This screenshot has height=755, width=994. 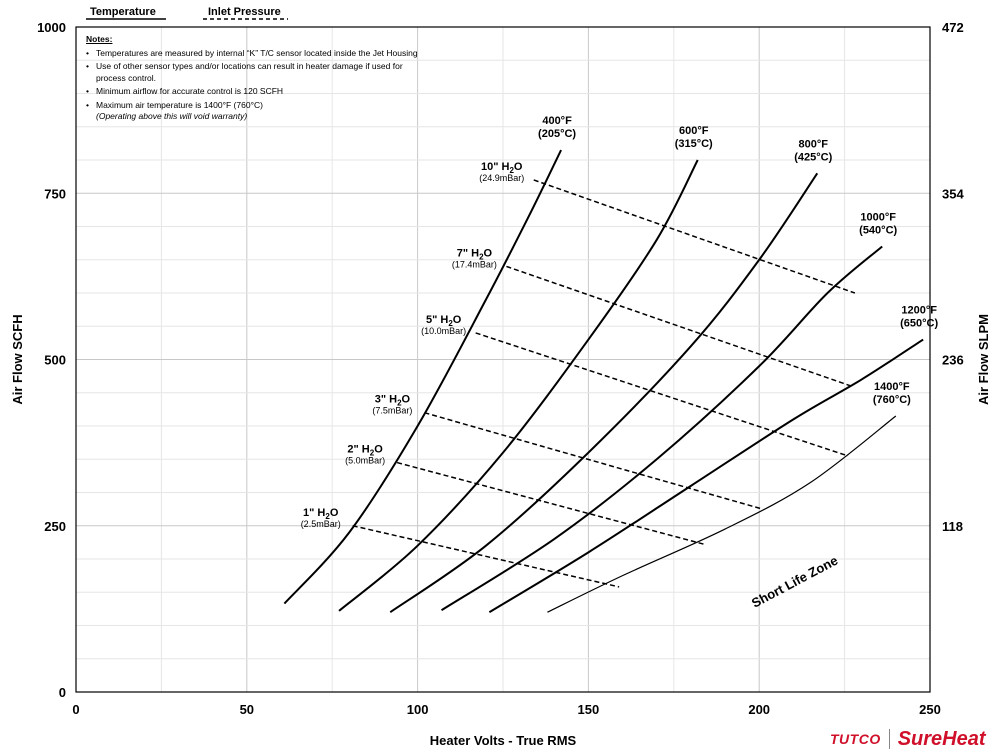 I want to click on temperature-sublabel: (650°C), so click(x=919, y=324).